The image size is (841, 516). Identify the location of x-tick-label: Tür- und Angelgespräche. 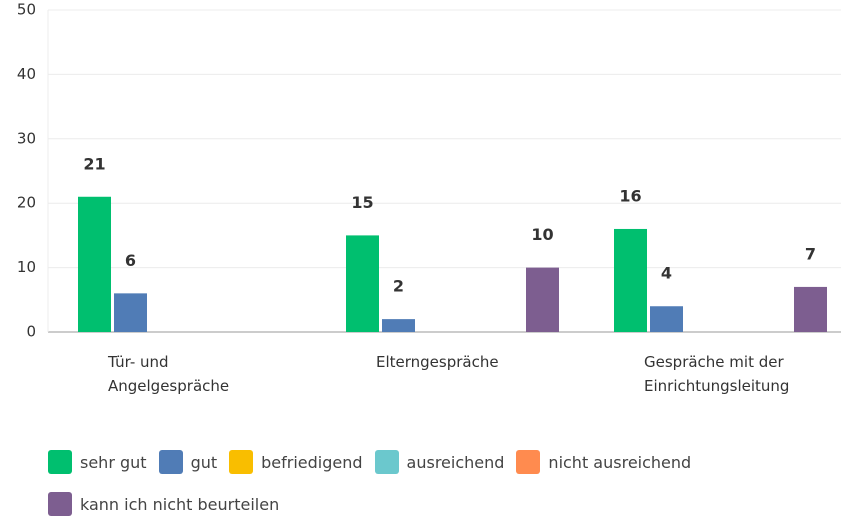
(169, 374).